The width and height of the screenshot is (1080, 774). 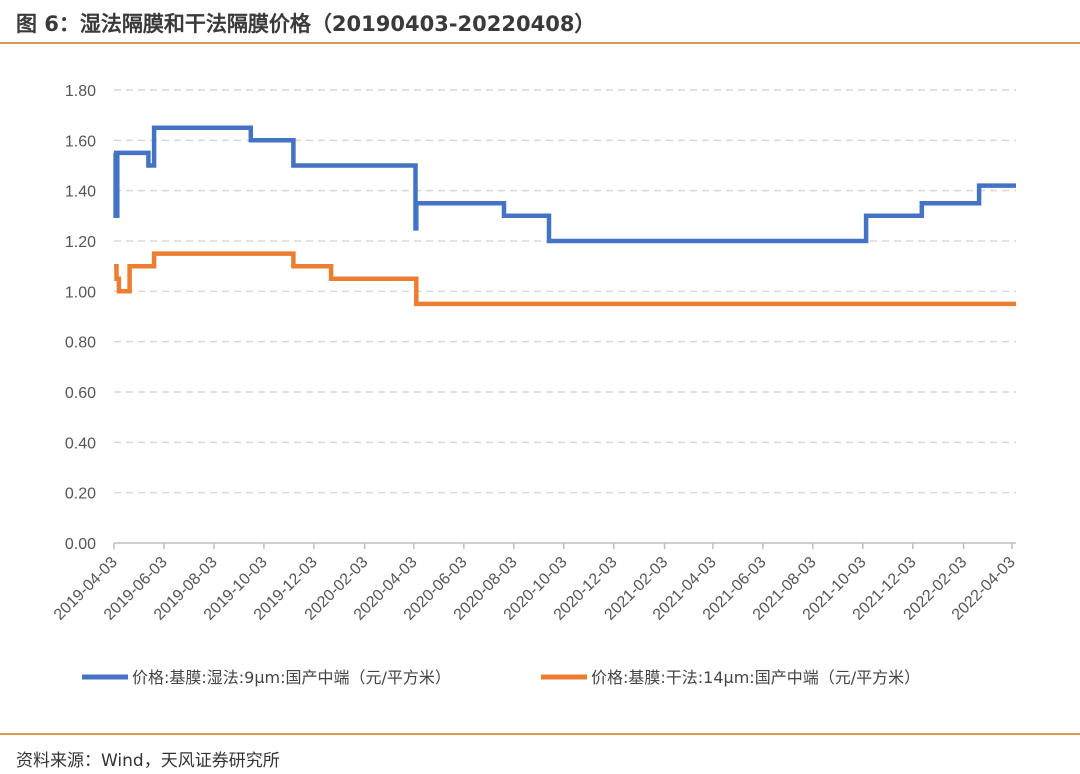 I want to click on figure-title: 图 6：湿法隔膜和干法隔膜价格（20190403-20220408）, so click(x=306, y=24).